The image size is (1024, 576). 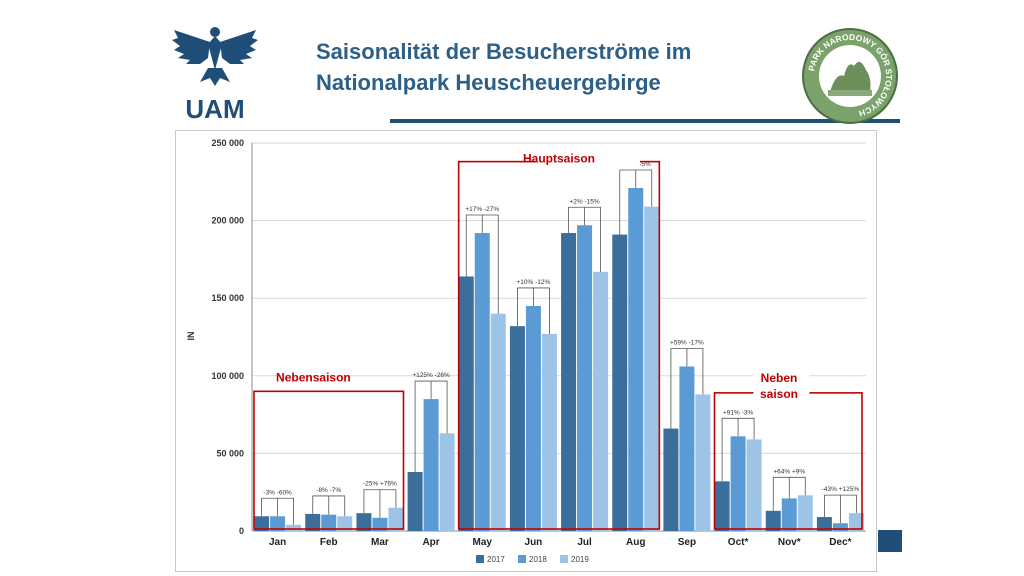 I want to click on change-label: -25% +76%, so click(x=380, y=484).